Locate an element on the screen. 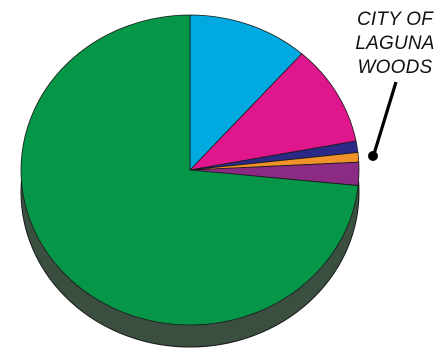 This screenshot has width=445, height=355. callout-line-1: CITY OF is located at coordinates (395, 19).